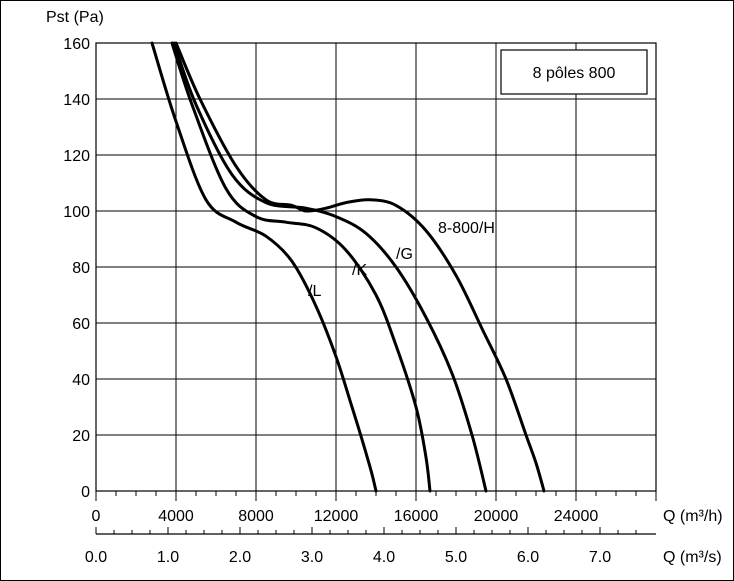  Describe the element at coordinates (456, 557) in the screenshot. I see `x-secondary-tick-label: 5.0` at that location.